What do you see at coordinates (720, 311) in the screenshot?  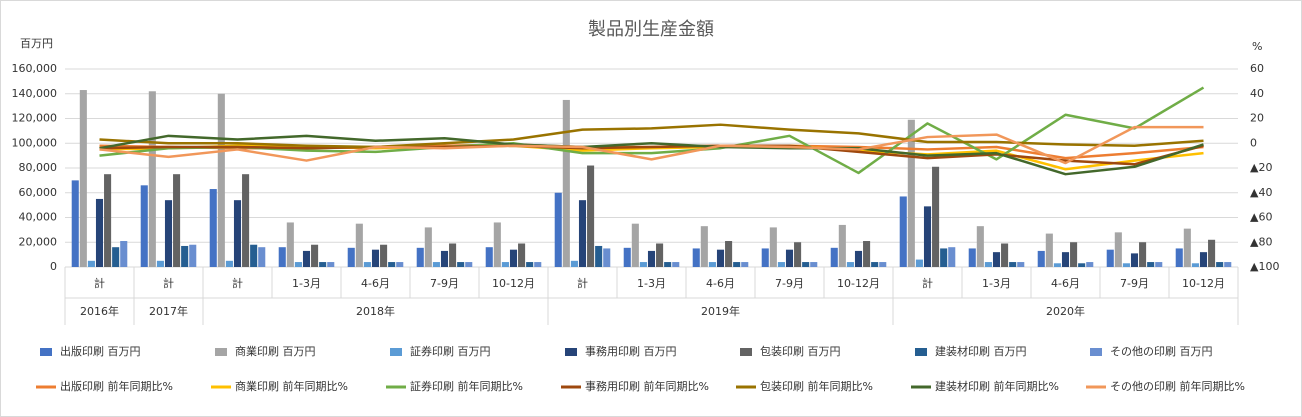 I see `x-group-label: 2019年` at bounding box center [720, 311].